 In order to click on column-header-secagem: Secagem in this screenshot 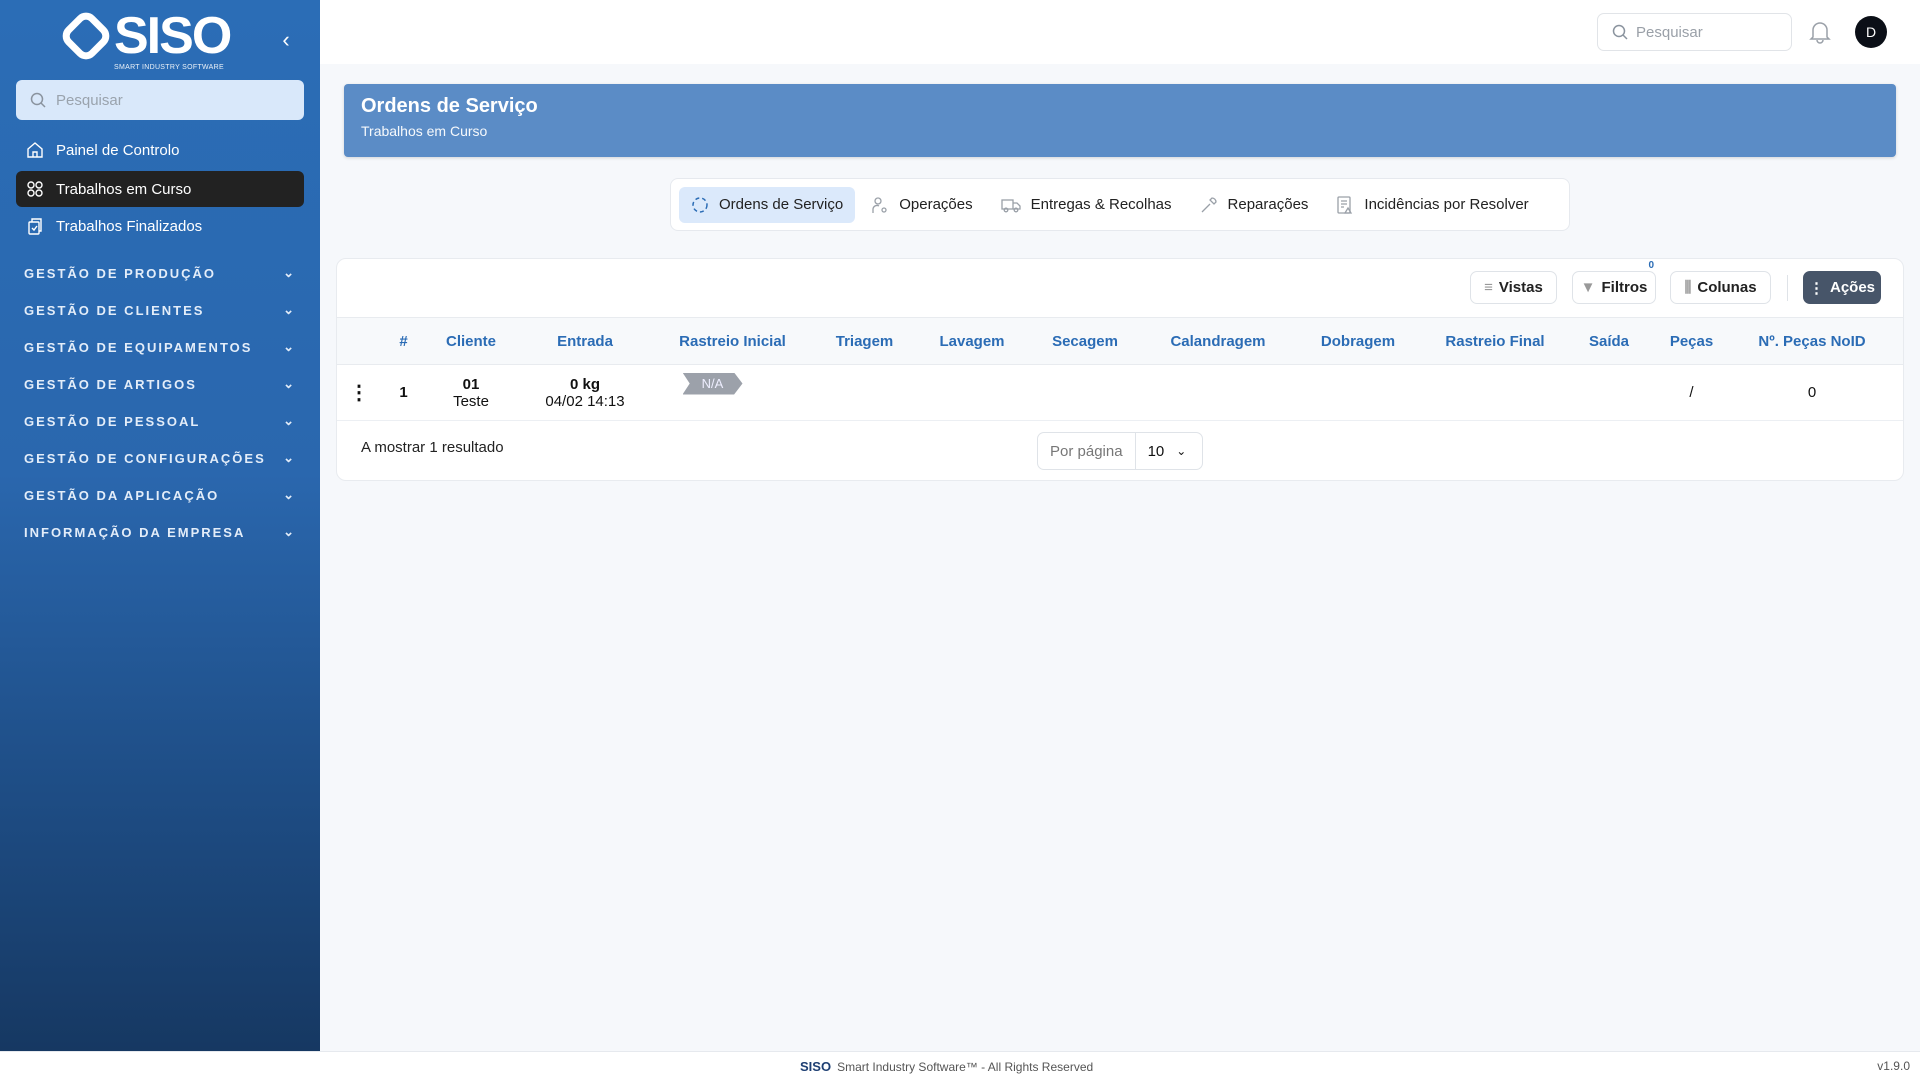, I will do `click(1085, 341)`.